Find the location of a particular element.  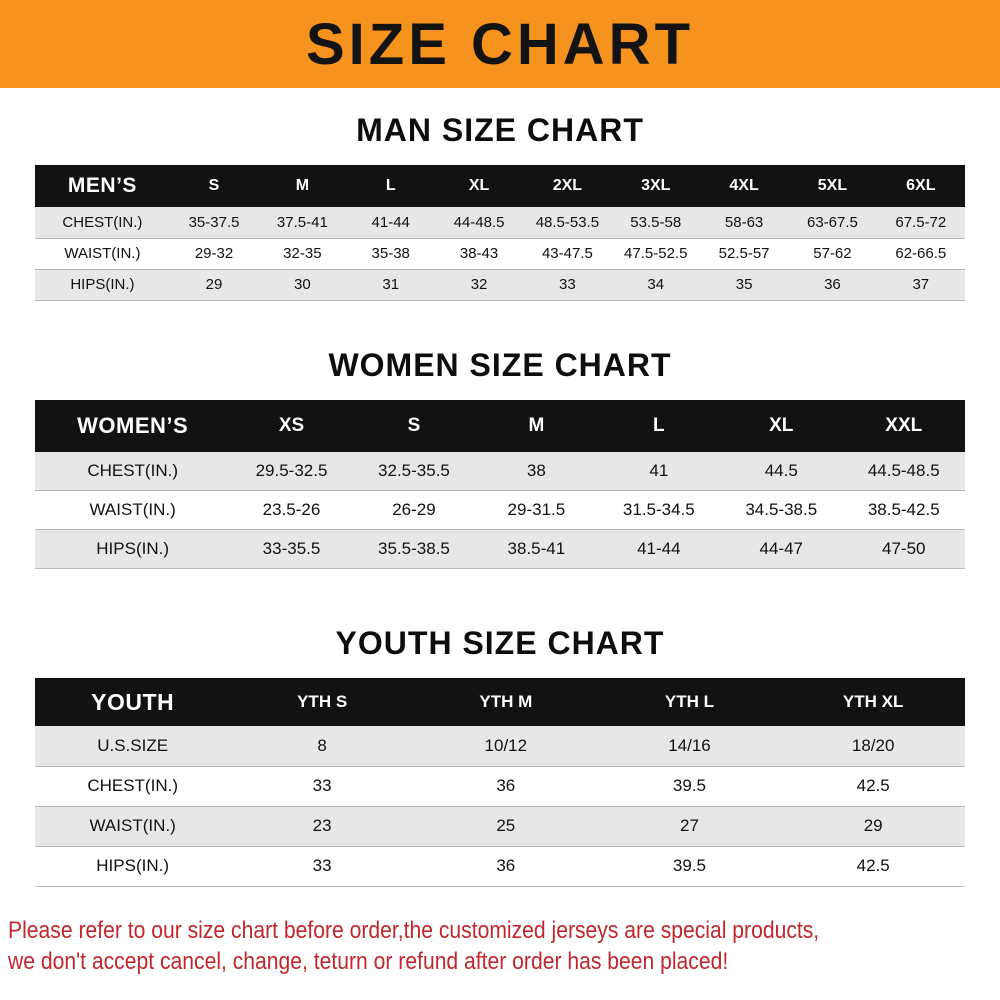

size-value-cell: 35-38 is located at coordinates (390, 254).